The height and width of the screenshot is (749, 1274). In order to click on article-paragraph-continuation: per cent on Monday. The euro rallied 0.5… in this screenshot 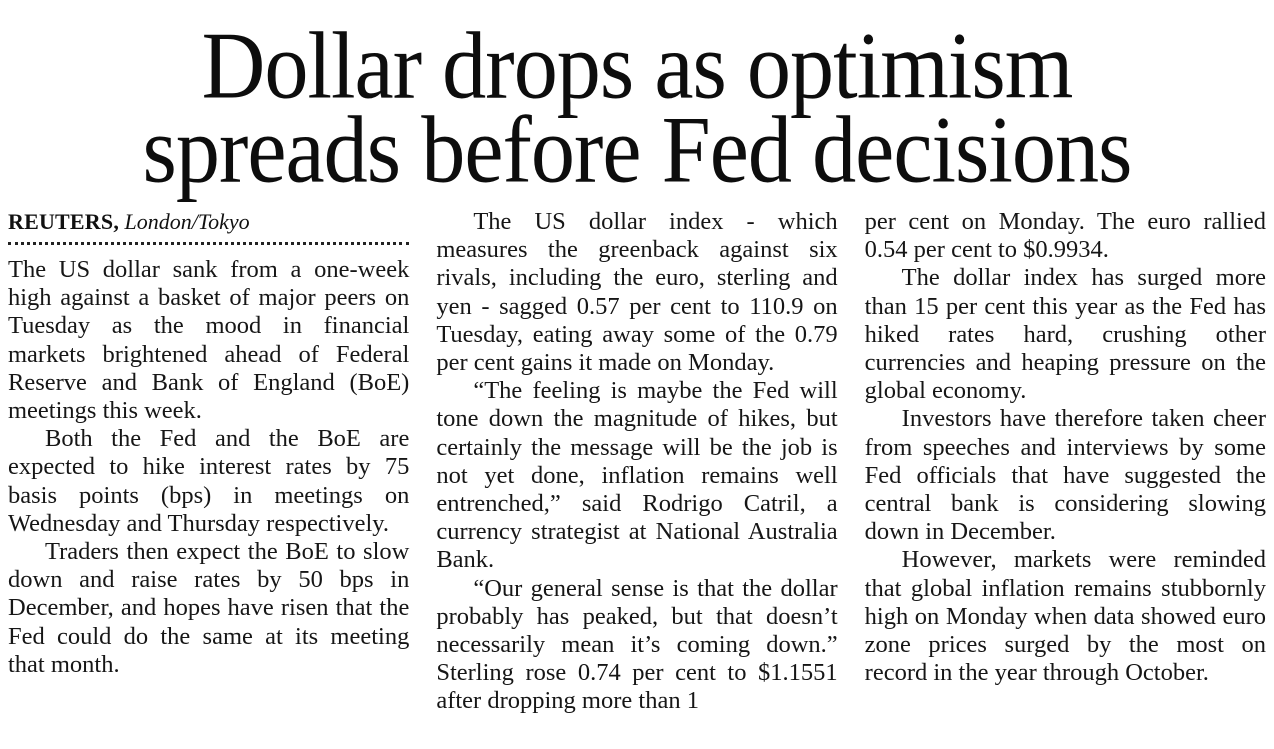, I will do `click(1065, 236)`.